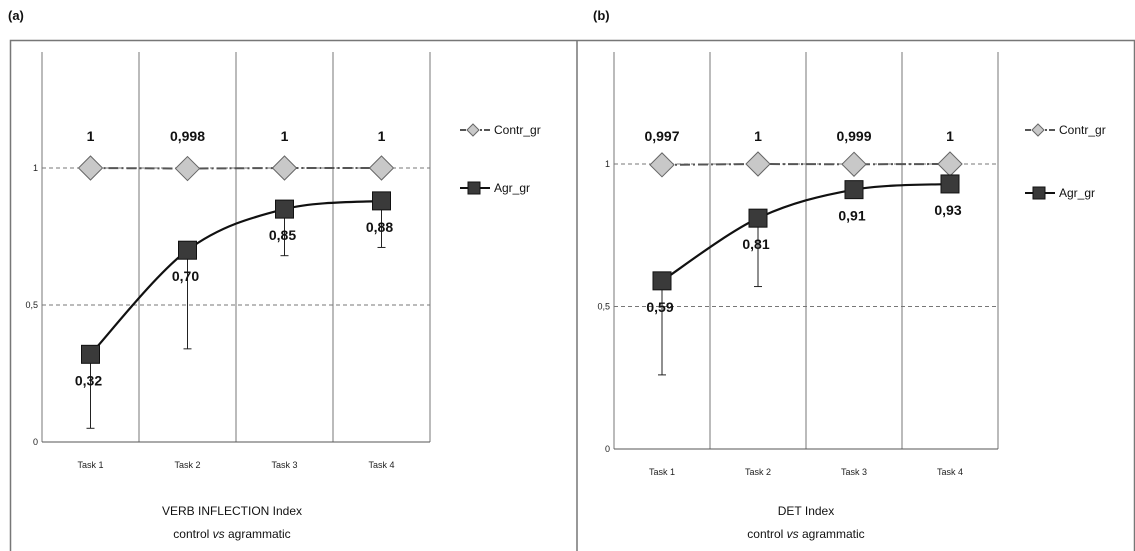 Image resolution: width=1135 pixels, height=551 pixels. What do you see at coordinates (232, 511) in the screenshot?
I see `chart-caption-title: VERB INFLECTION Index` at bounding box center [232, 511].